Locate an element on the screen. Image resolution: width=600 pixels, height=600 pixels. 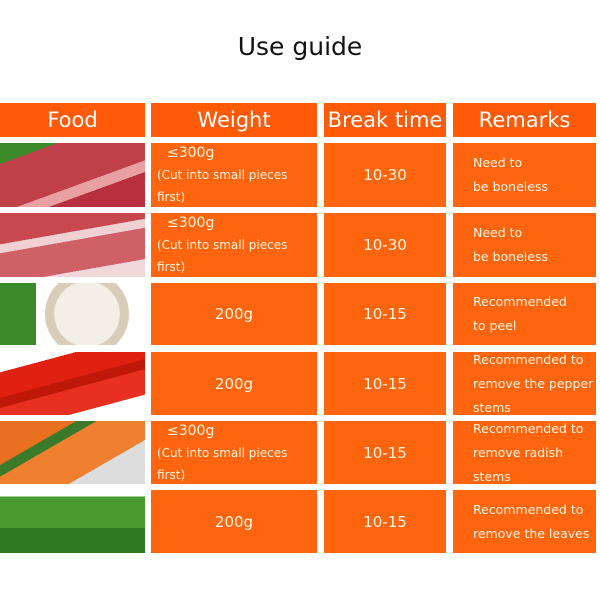
remarks-line: remove the pepper is located at coordinates (533, 383).